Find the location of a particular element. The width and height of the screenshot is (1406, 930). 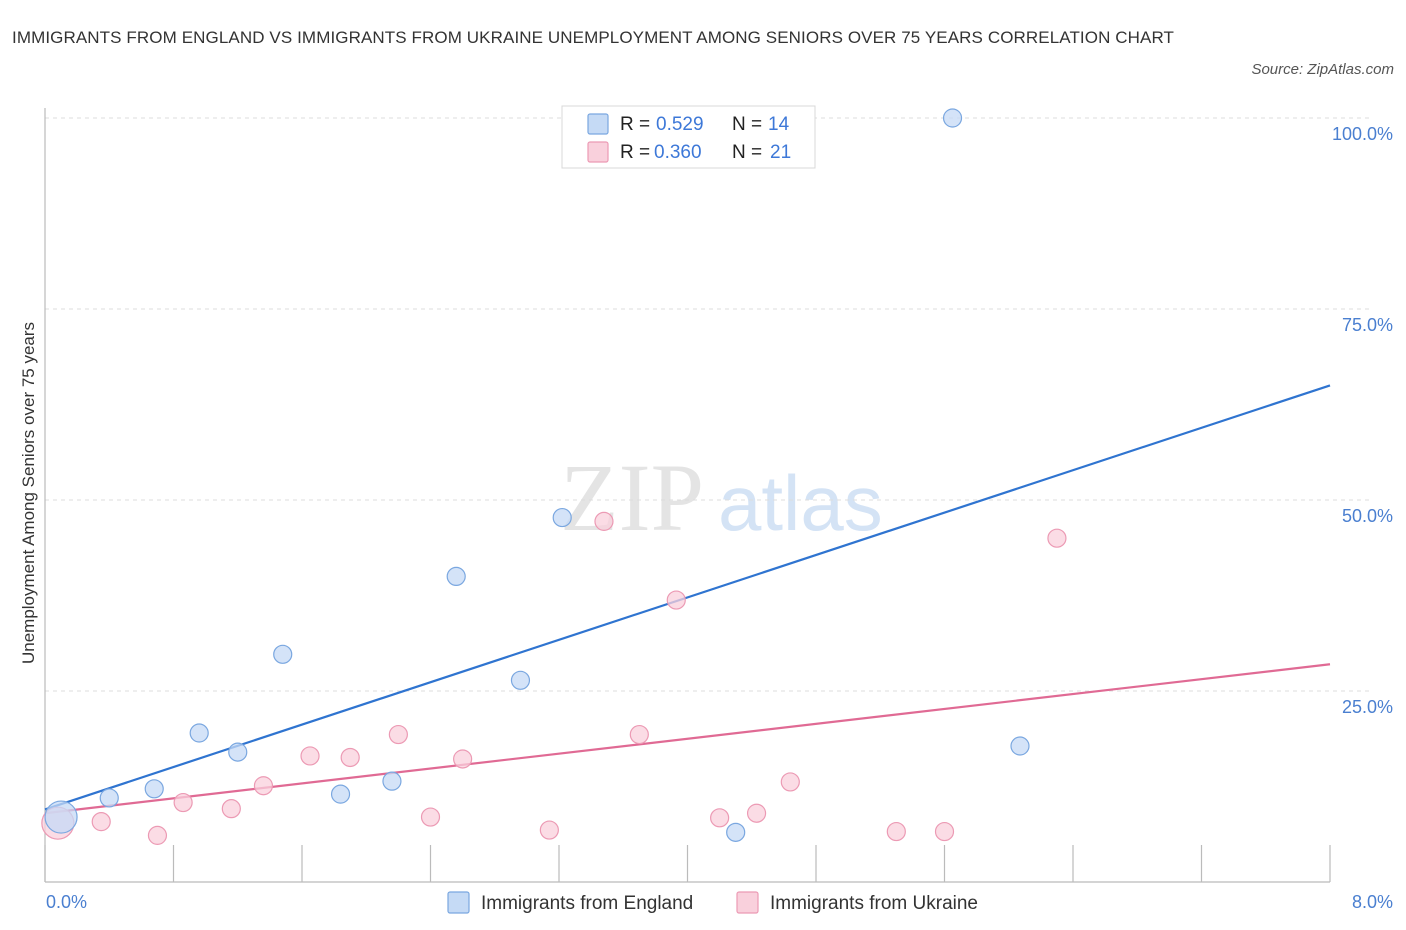

correlation-legend: R = 0.529 N = 14 R = 0.360 N = 21 is located at coordinates (688, 137).